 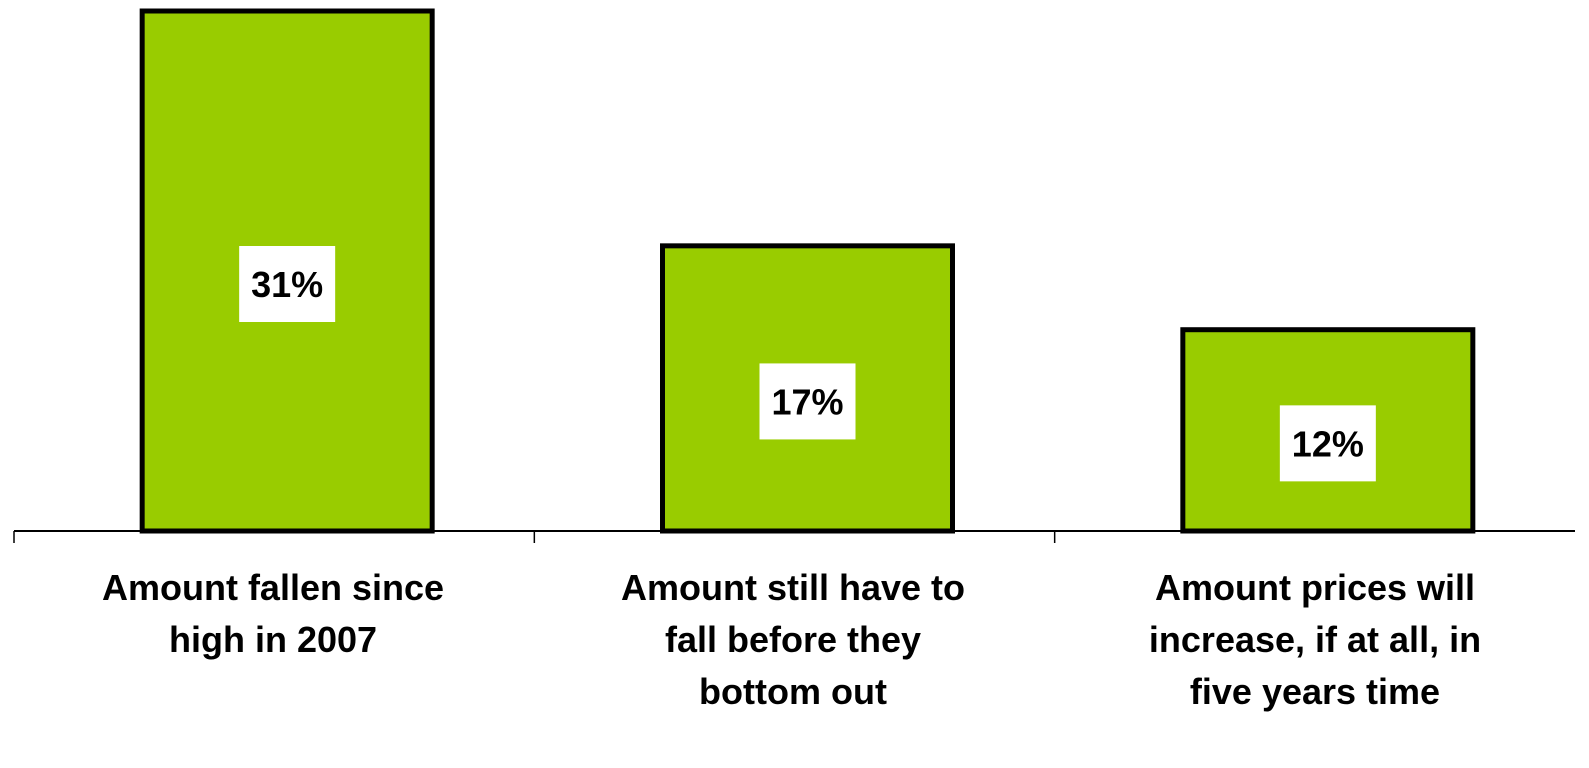 I want to click on value-label-2: 12%, so click(x=1328, y=443).